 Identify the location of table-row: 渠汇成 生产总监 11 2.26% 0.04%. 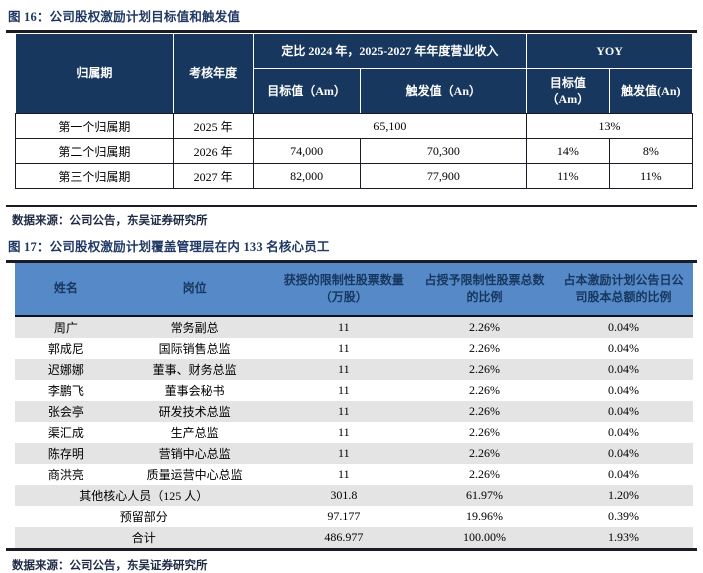
(354, 432).